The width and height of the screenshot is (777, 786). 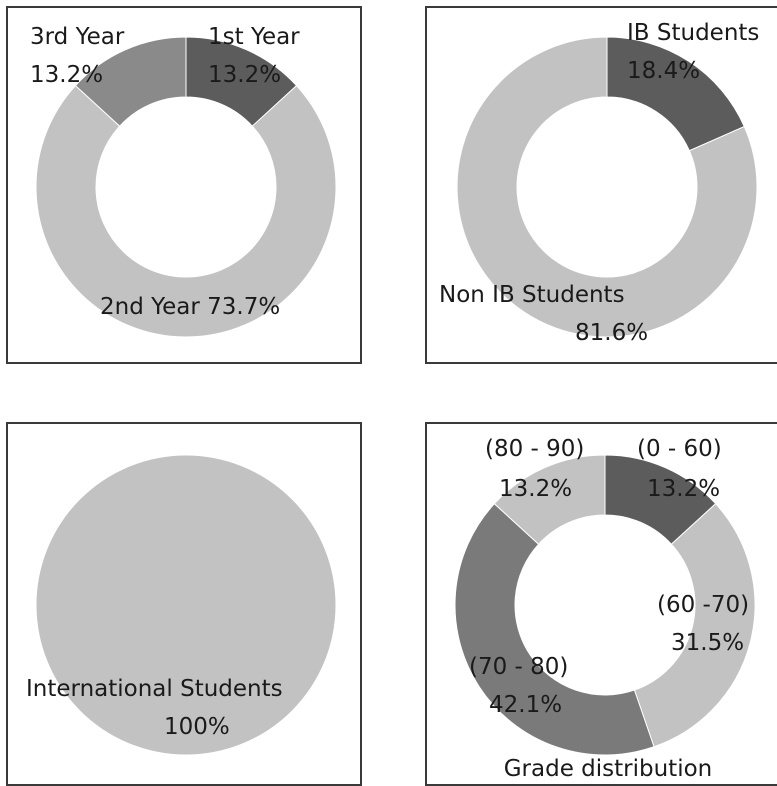 What do you see at coordinates (130, 81) in the screenshot?
I see `slice-3rd-year` at bounding box center [130, 81].